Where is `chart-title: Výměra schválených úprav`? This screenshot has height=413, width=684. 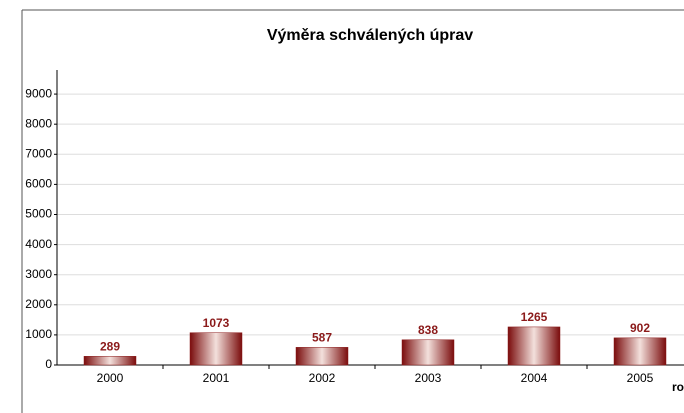
chart-title: Výměra schválených úprav is located at coordinates (370, 35).